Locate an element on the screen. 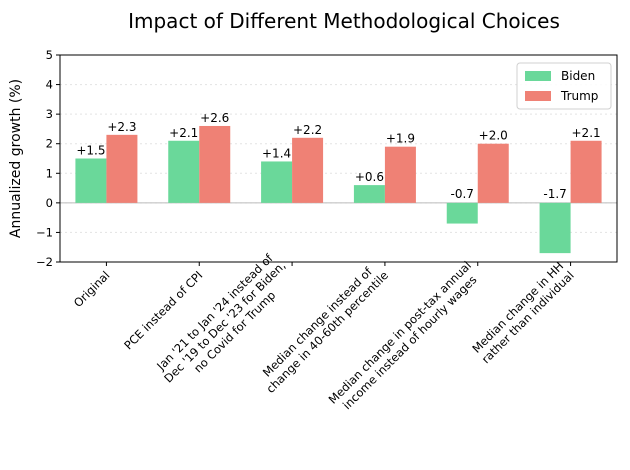 This screenshot has height=470, width=630. x-tick-label-line: Median change instead of is located at coordinates (318, 322).